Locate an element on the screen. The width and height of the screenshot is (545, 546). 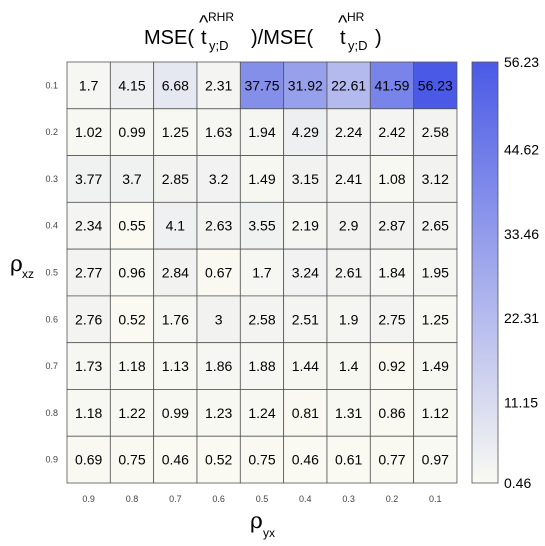
title-prefix: MSE( is located at coordinates (169, 38).